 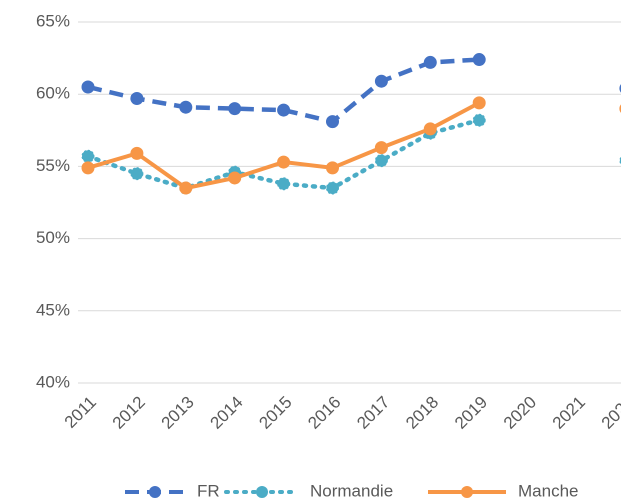 What do you see at coordinates (129, 413) in the screenshot?
I see `x-tick-label: 2012` at bounding box center [129, 413].